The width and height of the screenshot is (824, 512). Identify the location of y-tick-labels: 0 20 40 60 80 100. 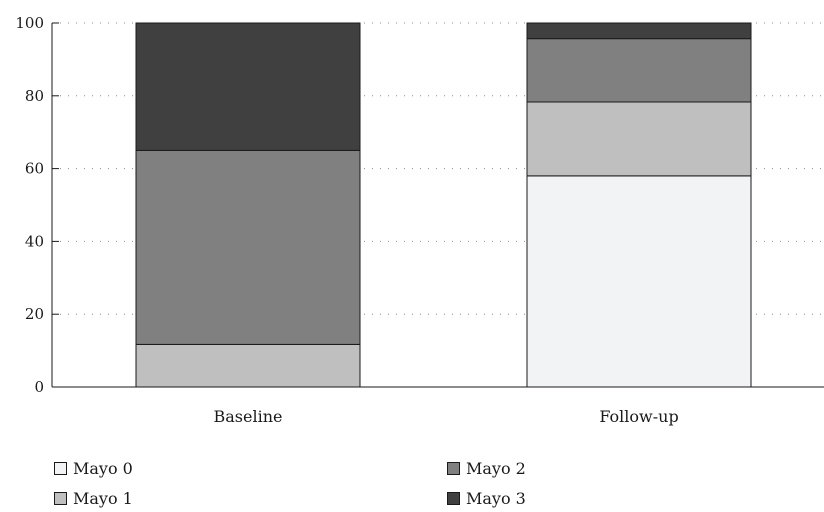
(29, 205).